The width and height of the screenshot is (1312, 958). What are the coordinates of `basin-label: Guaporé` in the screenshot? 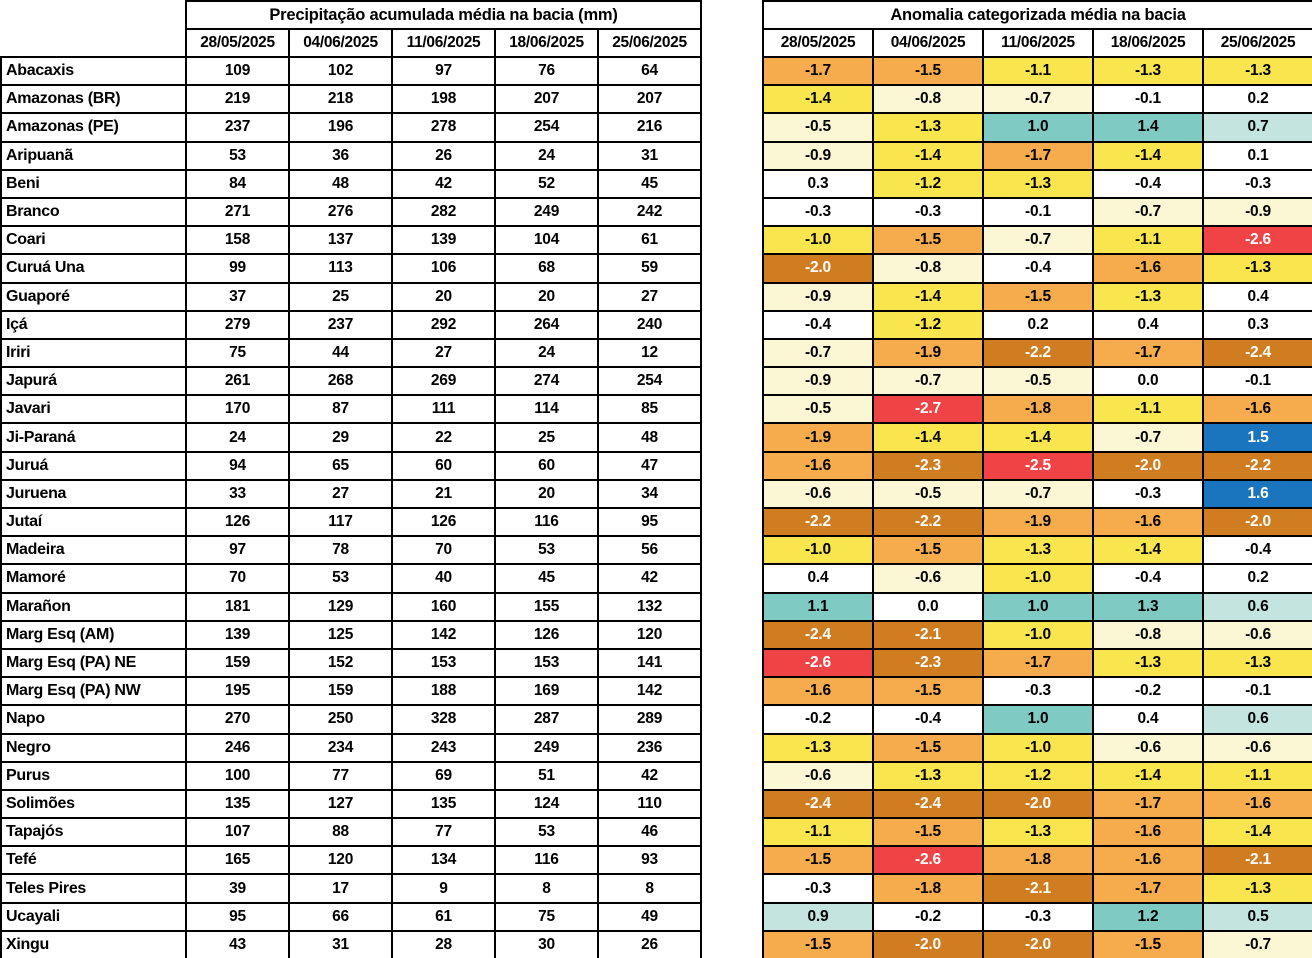 It's located at (93, 296).